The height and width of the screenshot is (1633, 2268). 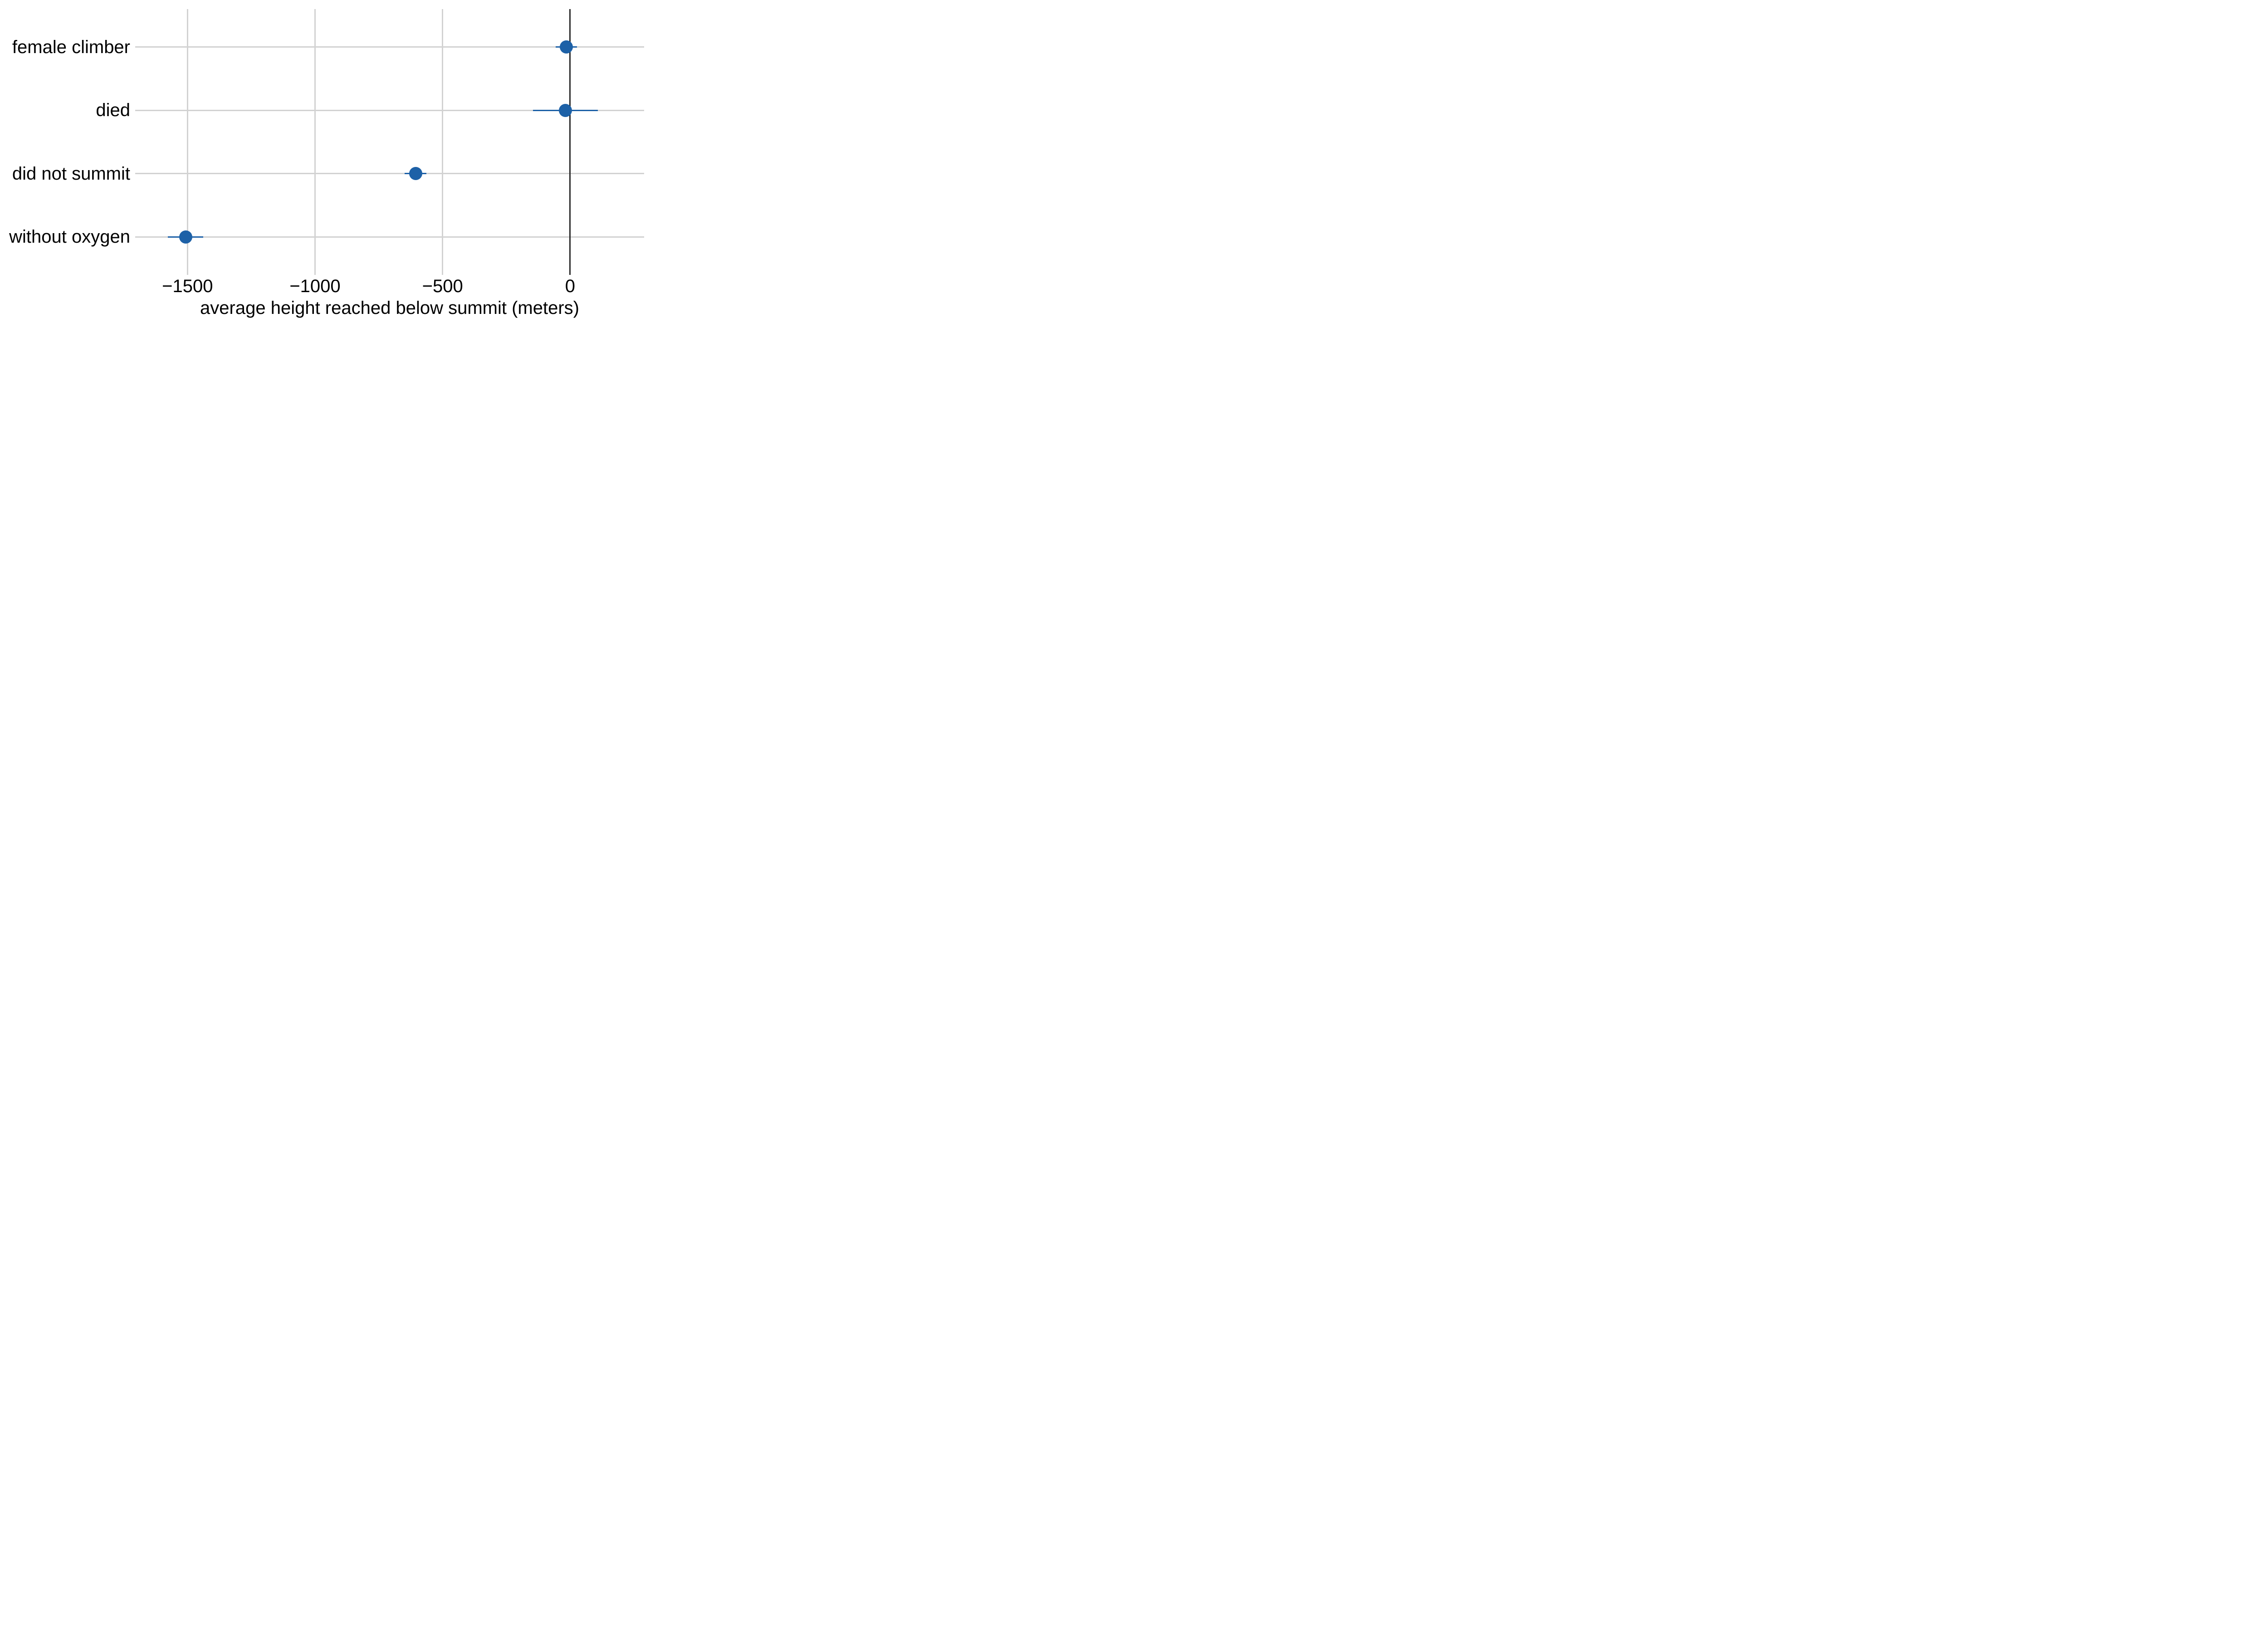 I want to click on category-label: died, so click(x=113, y=110).